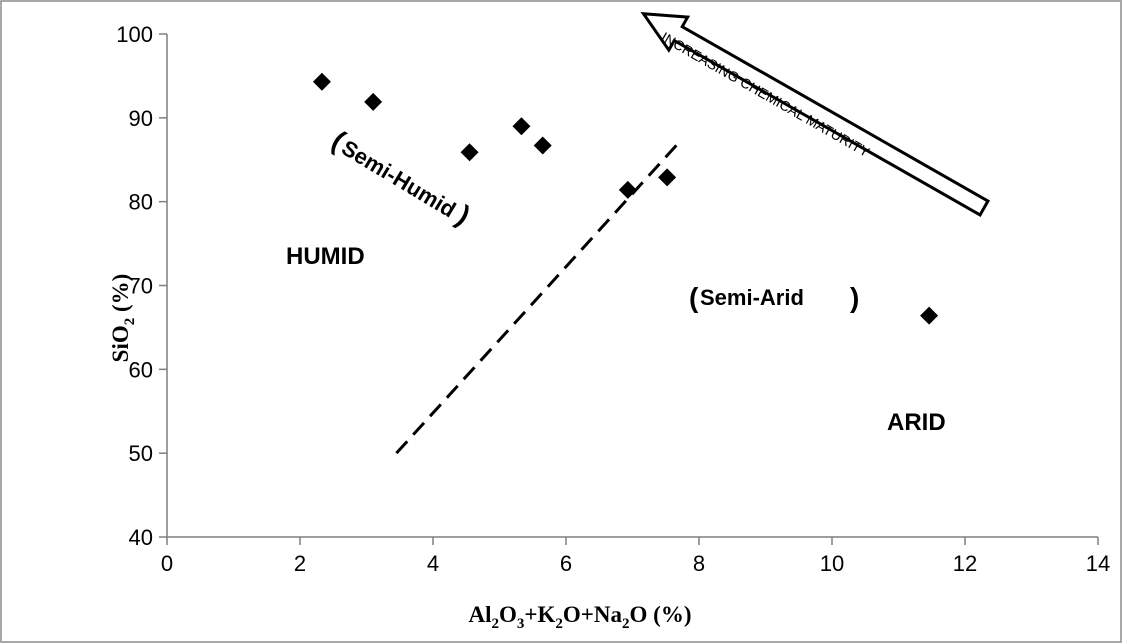 This screenshot has height=643, width=1122. I want to click on y-tick-label: 60, so click(141, 369).